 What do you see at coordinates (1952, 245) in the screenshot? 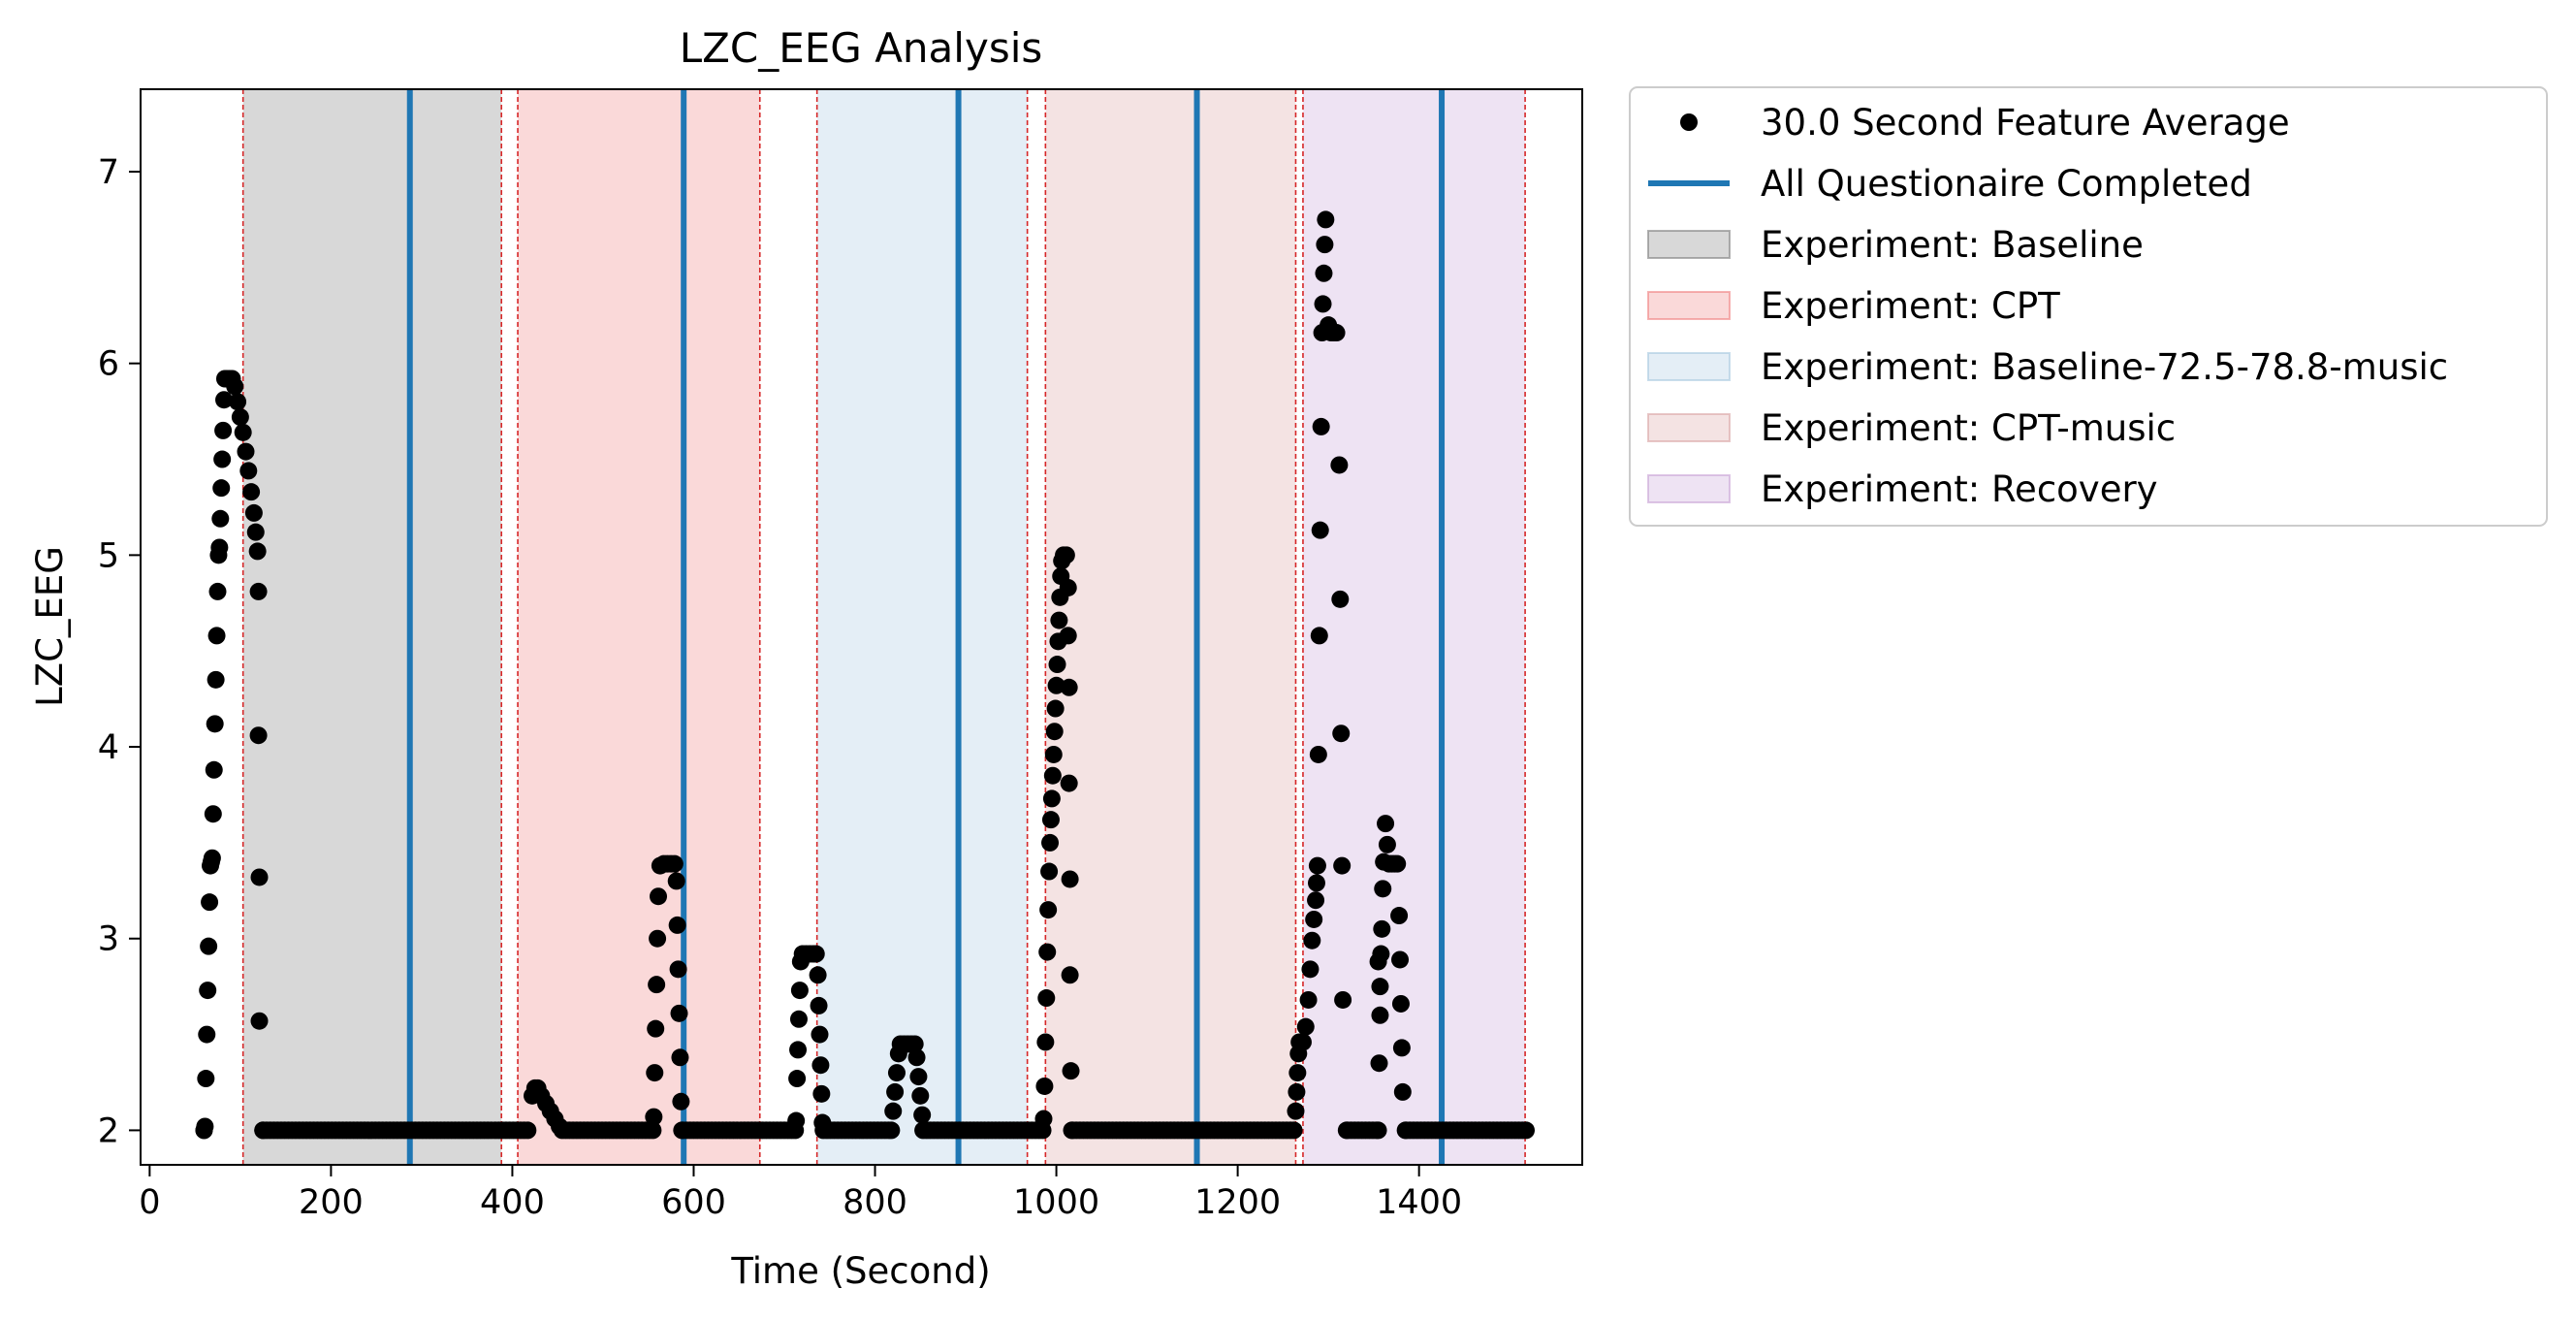
I see `legend-label: Experiment: Baseline` at bounding box center [1952, 245].